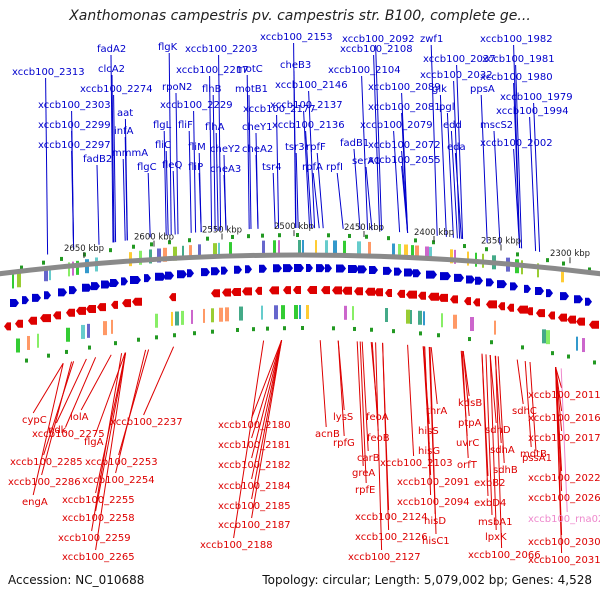  What do you see at coordinates (490, 503) in the screenshot?
I see `reverse-gene-label: exbD4` at bounding box center [490, 503].